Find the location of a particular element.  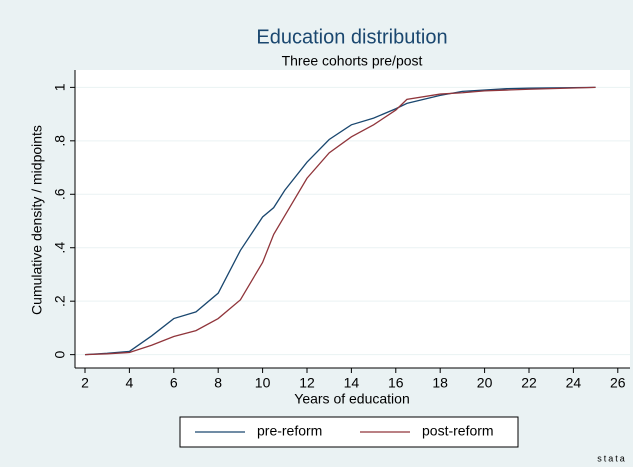

chart-subtitle: Three cohorts pre/post is located at coordinates (352, 61).